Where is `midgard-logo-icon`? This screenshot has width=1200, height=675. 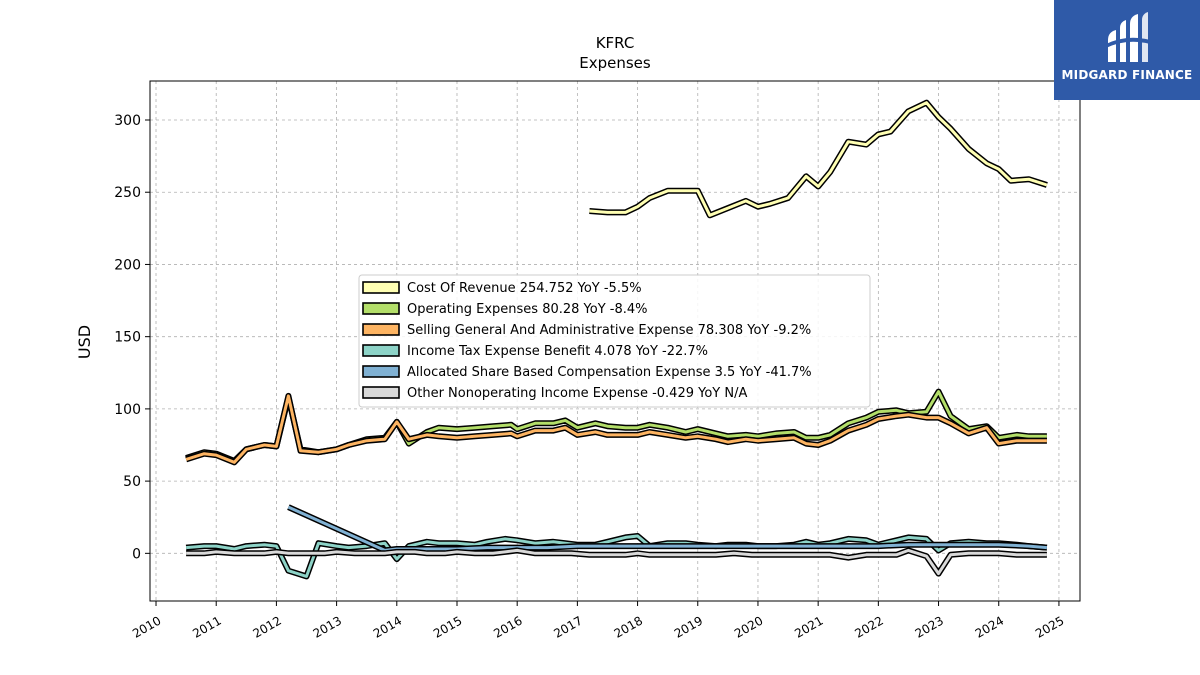 midgard-logo-icon is located at coordinates (1128, 37).